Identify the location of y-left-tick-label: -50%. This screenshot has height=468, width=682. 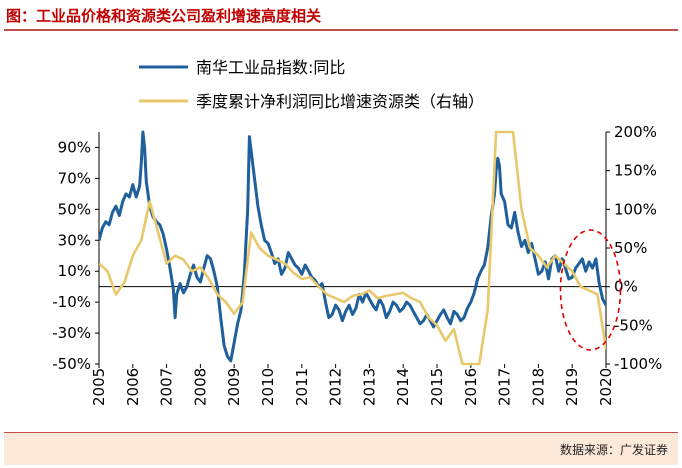
(71, 364).